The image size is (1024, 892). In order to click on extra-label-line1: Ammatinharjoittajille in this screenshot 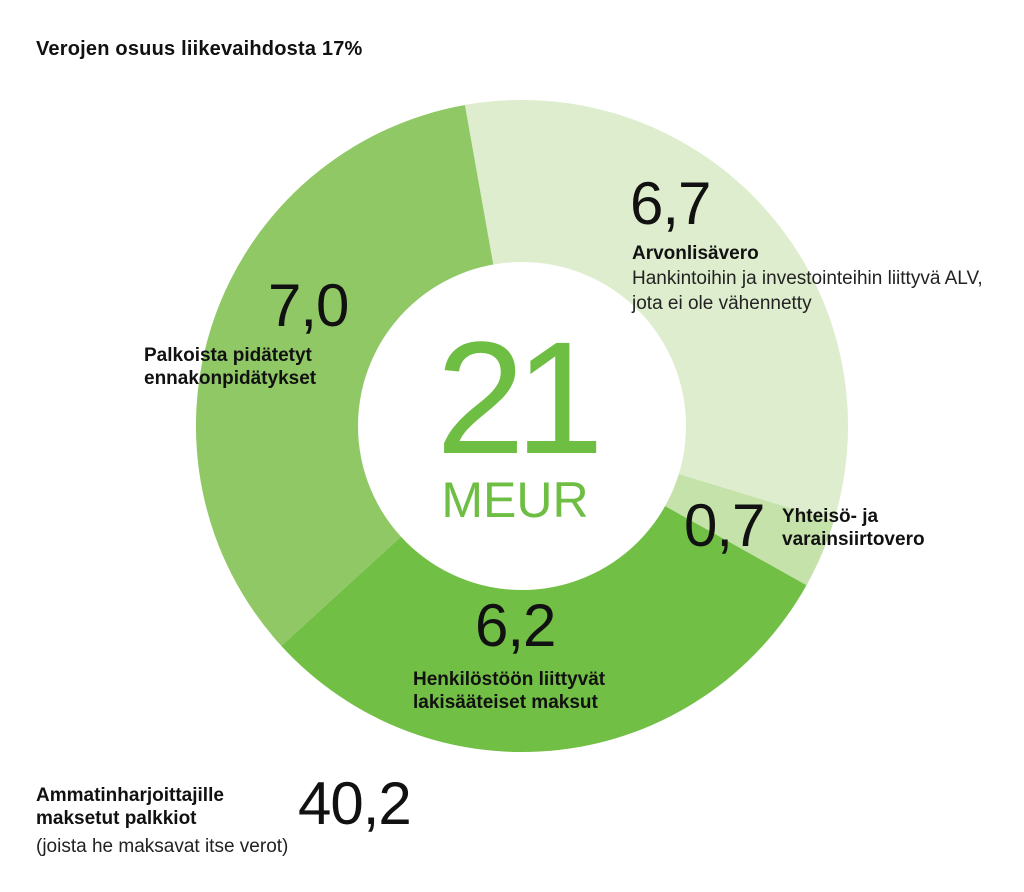, I will do `click(130, 795)`.